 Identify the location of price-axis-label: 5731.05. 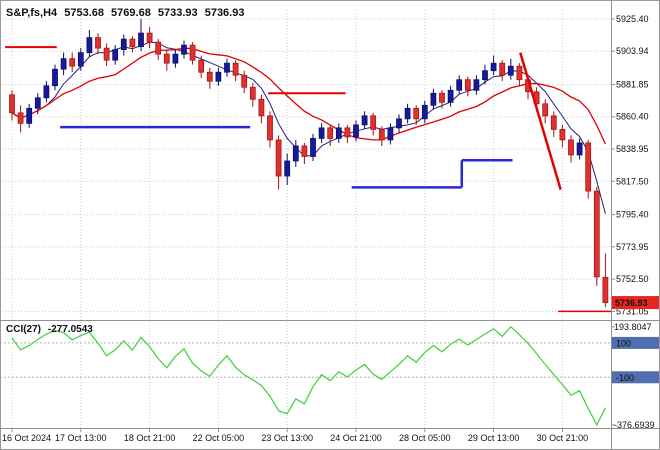
(632, 311).